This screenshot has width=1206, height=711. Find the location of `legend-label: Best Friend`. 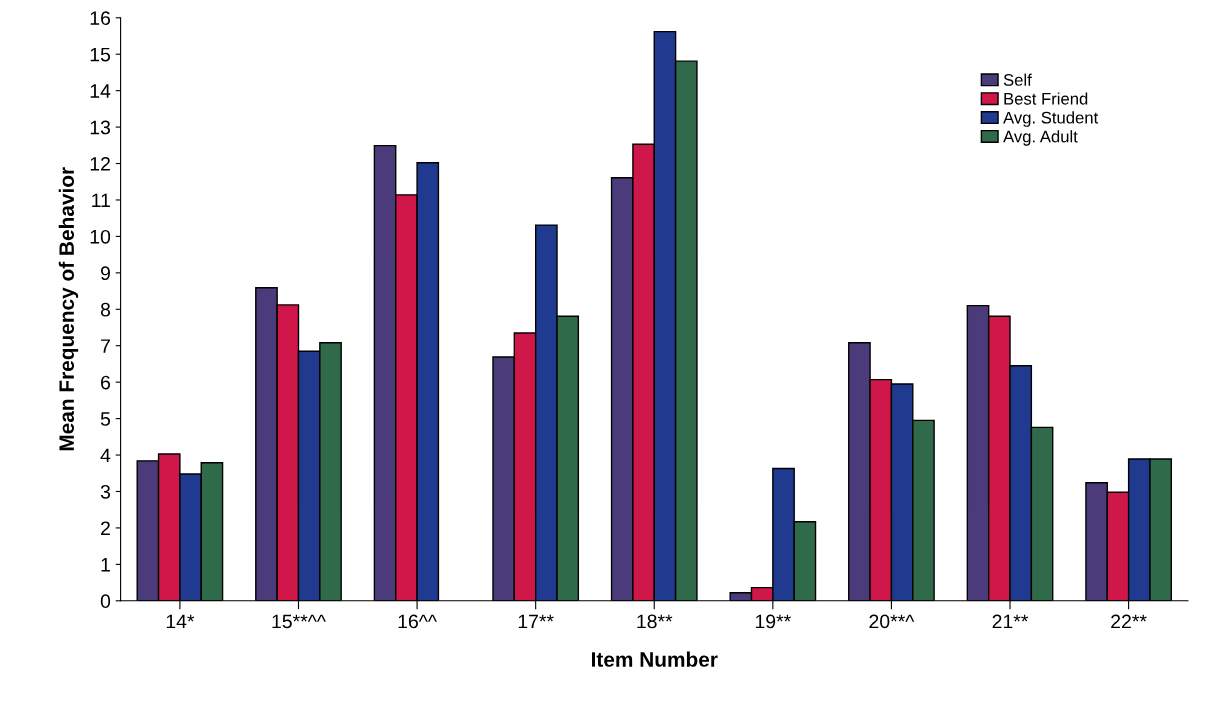

legend-label: Best Friend is located at coordinates (1046, 98).